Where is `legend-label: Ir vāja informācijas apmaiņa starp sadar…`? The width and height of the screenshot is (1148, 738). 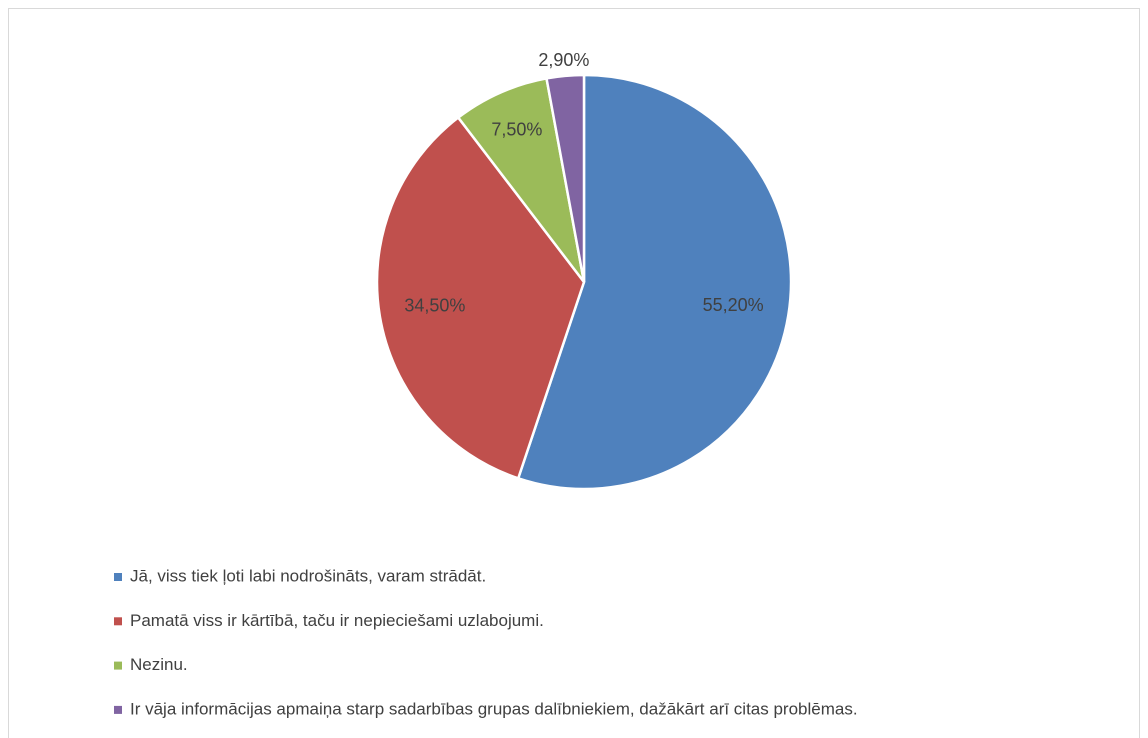
legend-label: Ir vāja informācijas apmaiņa starp sadar… is located at coordinates (494, 708).